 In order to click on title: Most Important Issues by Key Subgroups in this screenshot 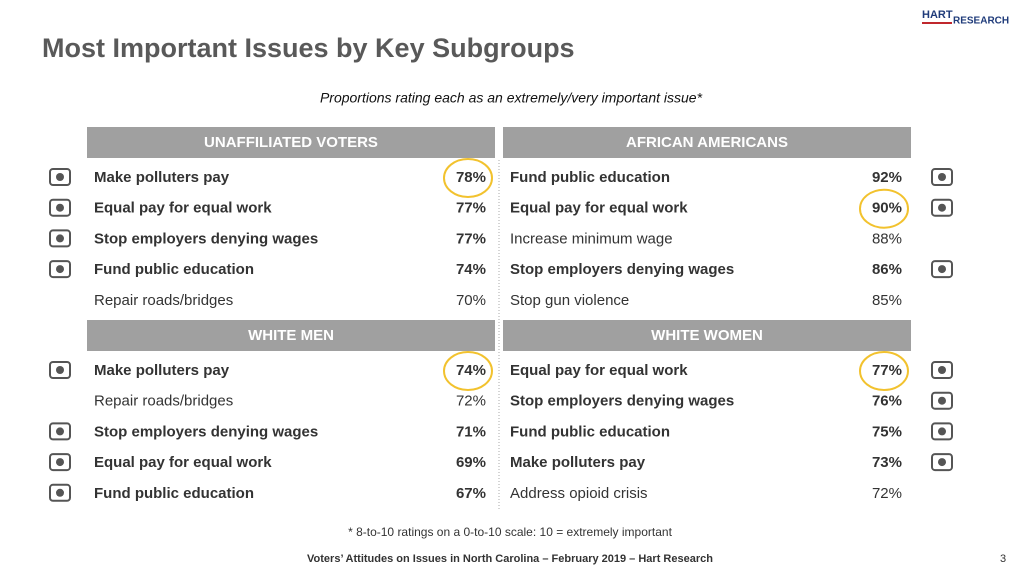, I will do `click(308, 48)`.